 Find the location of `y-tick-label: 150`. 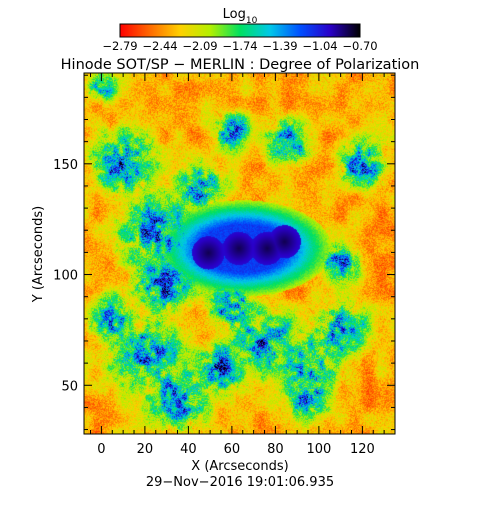

y-tick-label: 150 is located at coordinates (65, 165).